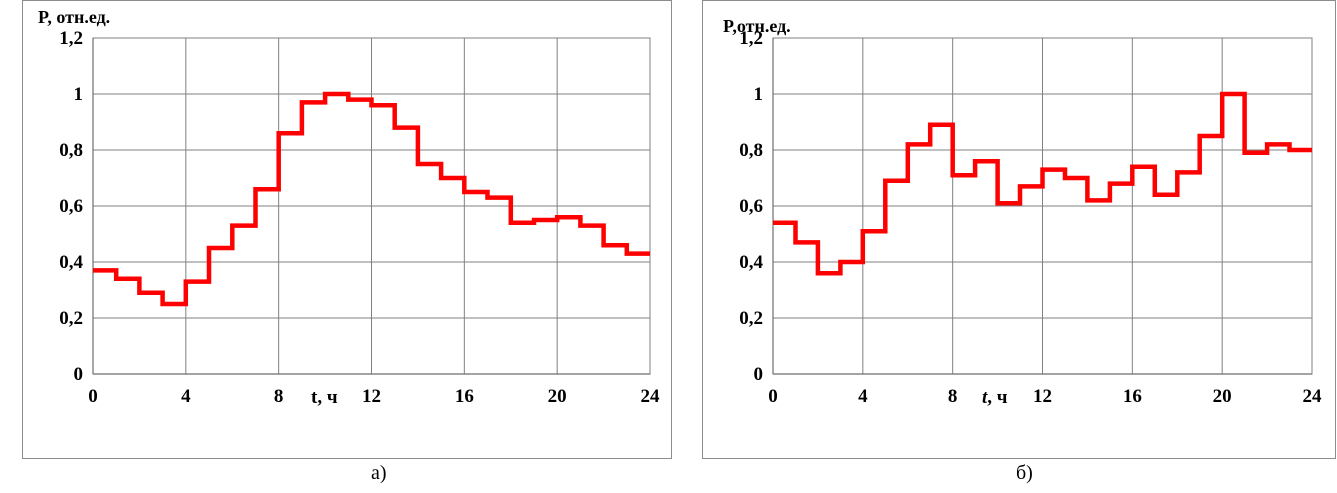 Image resolution: width=1337 pixels, height=493 pixels. I want to click on chart-b-x-tick-label: 20, so click(1222, 396).